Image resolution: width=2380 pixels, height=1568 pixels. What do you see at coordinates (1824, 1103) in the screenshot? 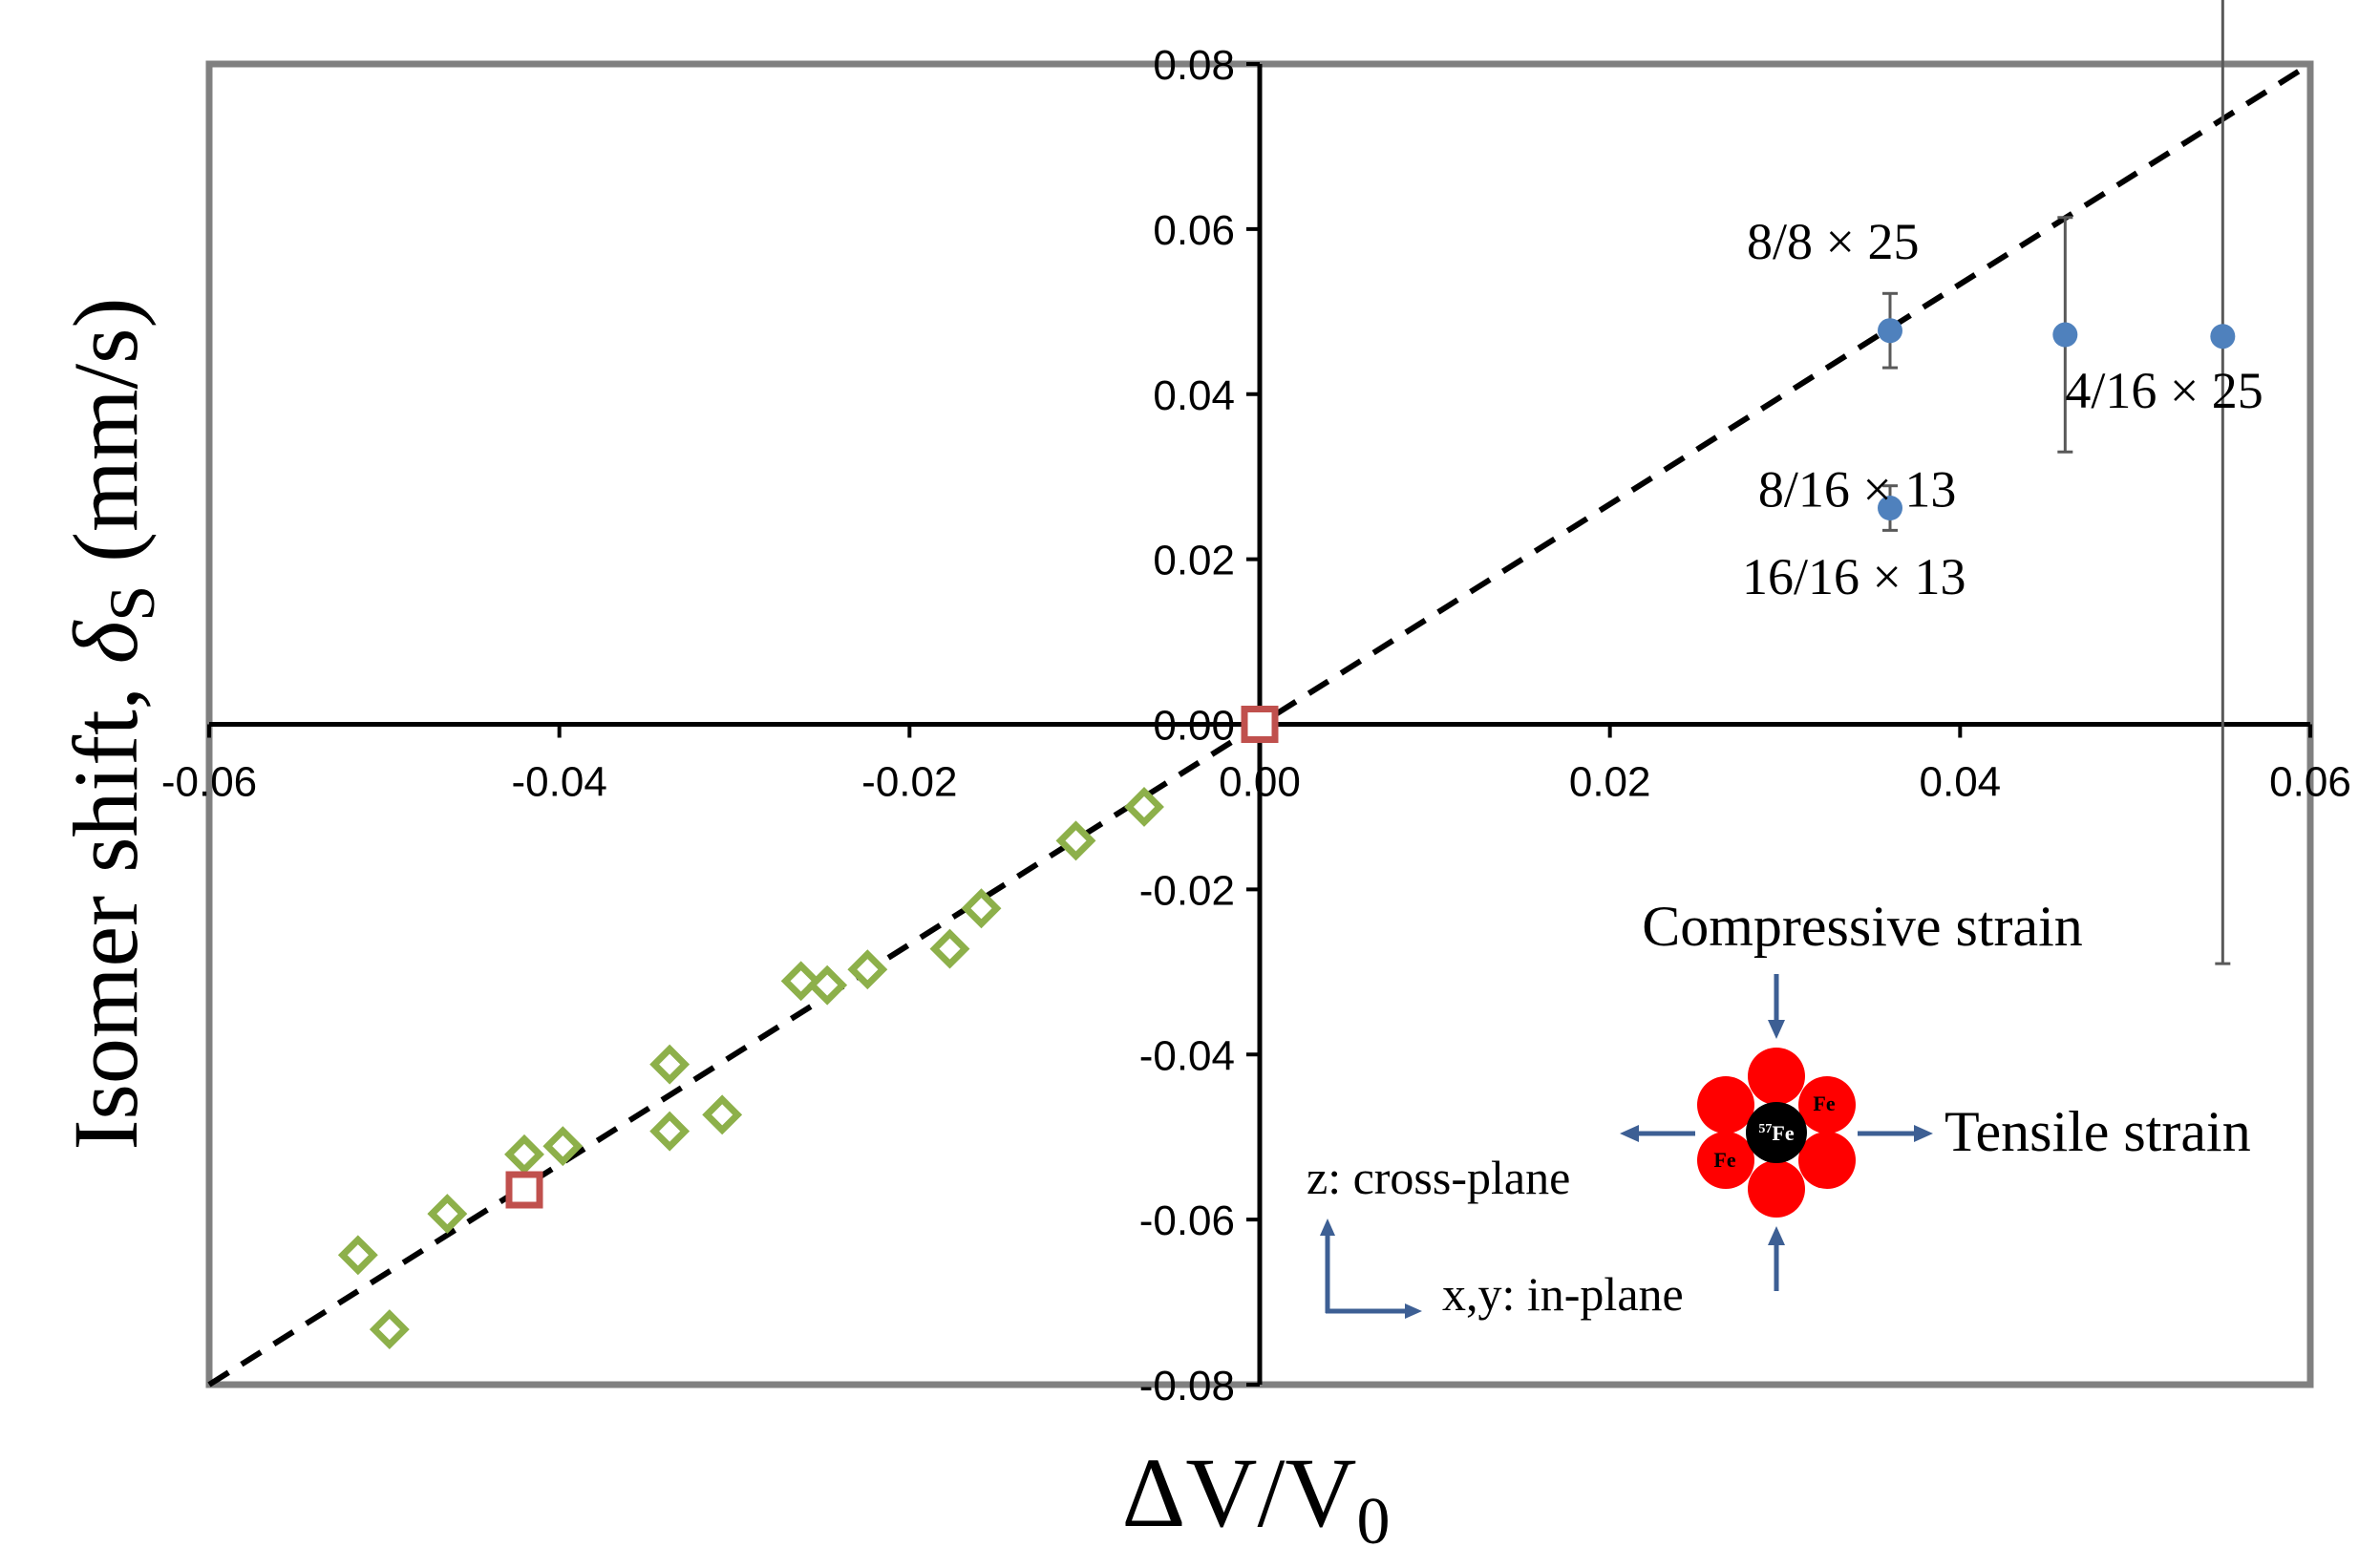
I see `fe-label-right: Fe` at bounding box center [1824, 1103].